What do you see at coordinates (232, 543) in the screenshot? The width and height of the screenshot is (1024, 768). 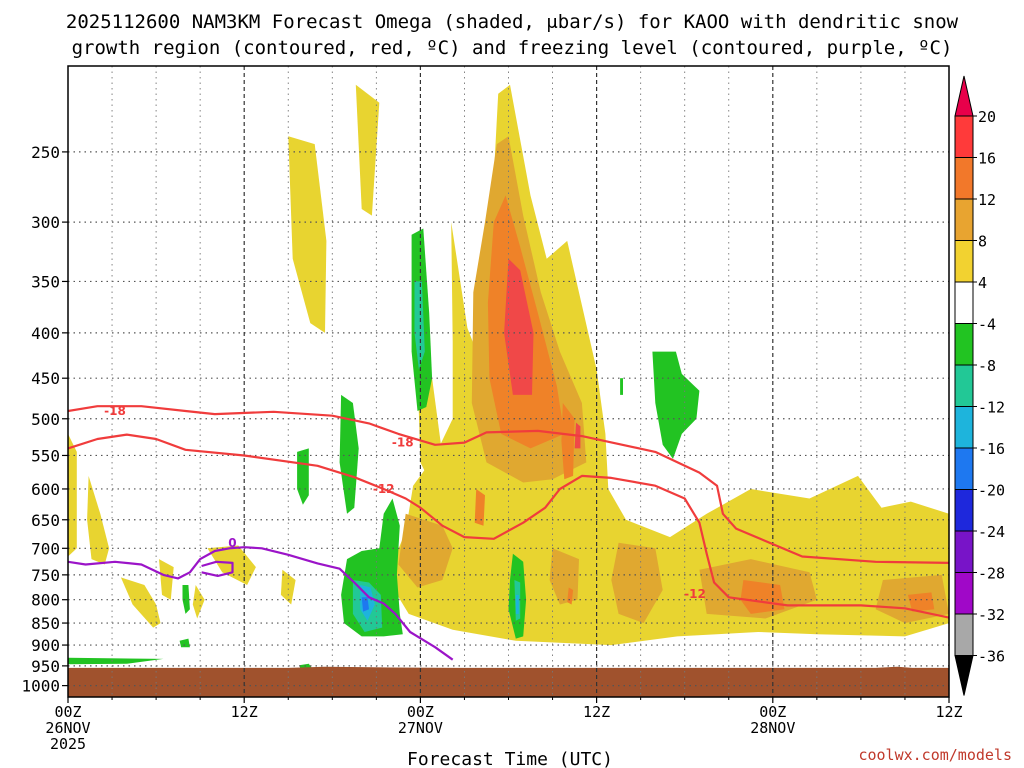 I see `purple-contour-0-label: 0` at bounding box center [232, 543].